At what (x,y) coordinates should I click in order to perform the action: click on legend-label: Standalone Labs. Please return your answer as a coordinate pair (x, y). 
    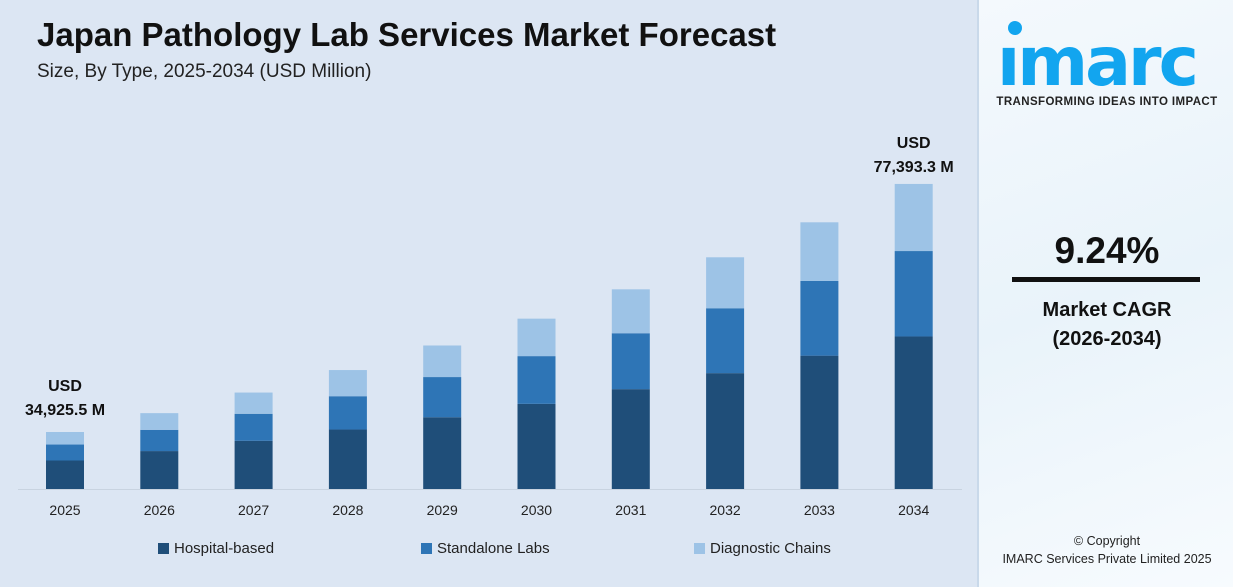
    Looking at the image, I should click on (493, 548).